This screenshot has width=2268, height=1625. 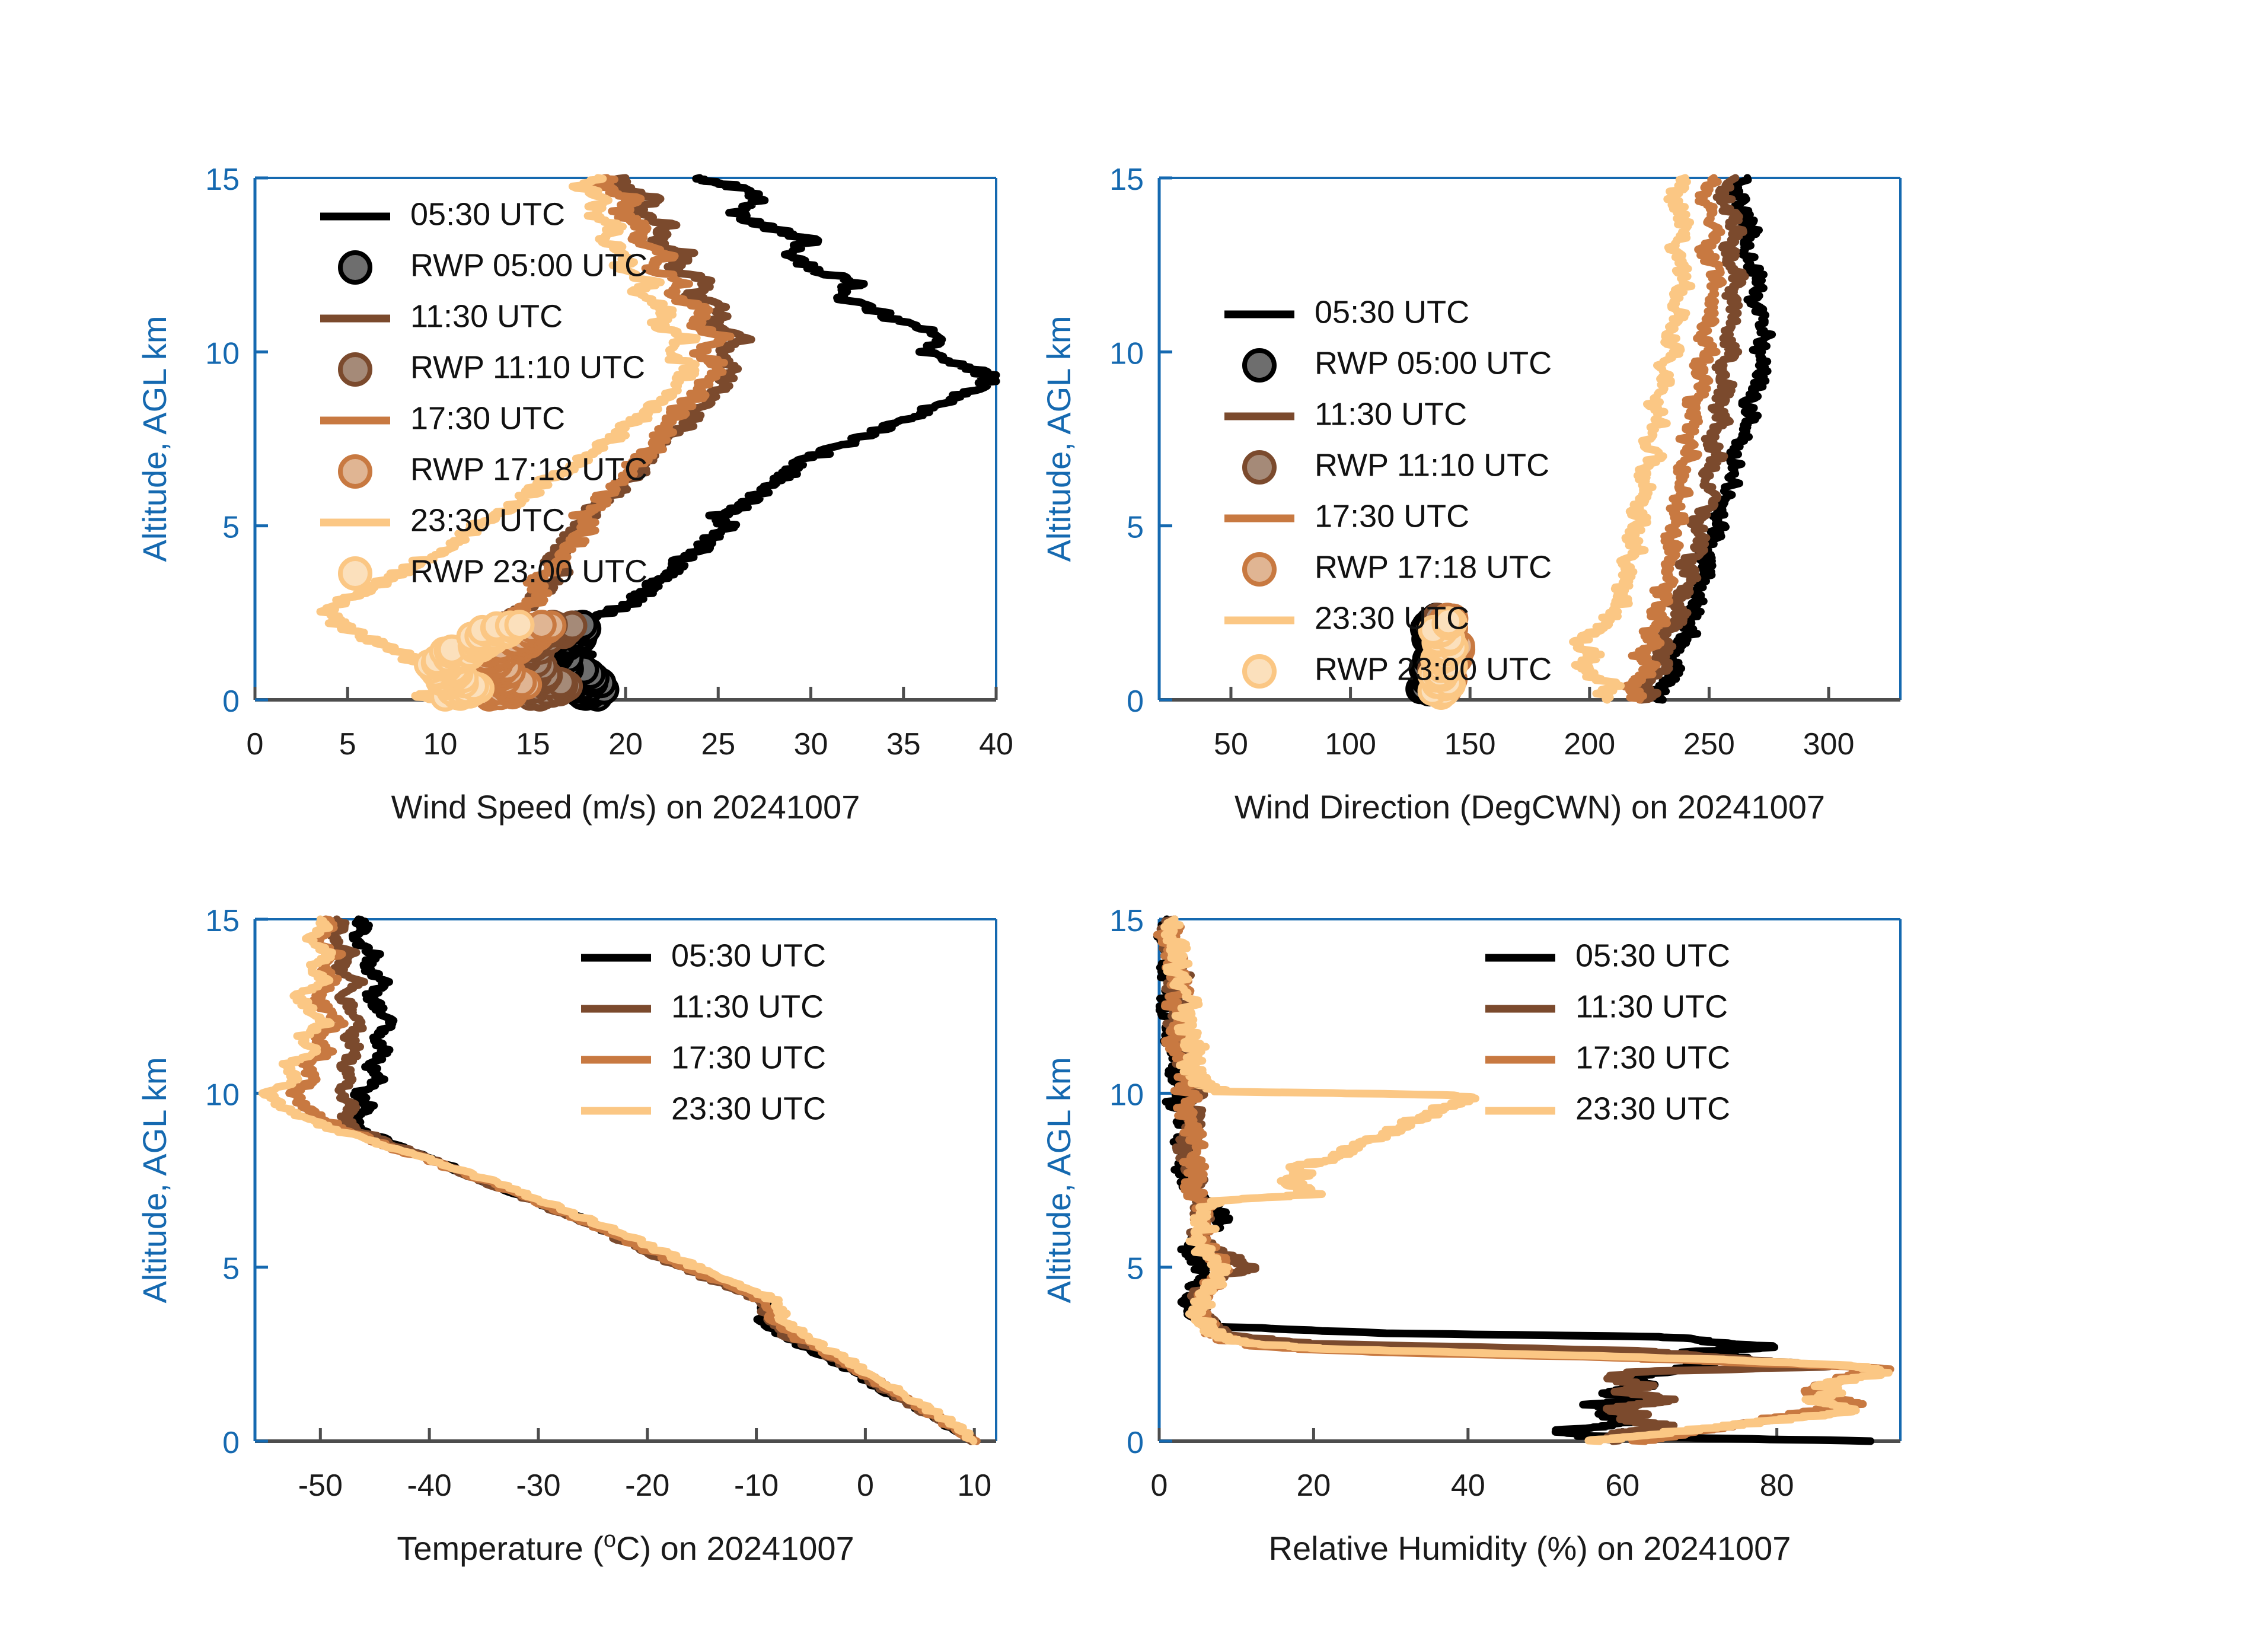 What do you see at coordinates (1530, 1548) in the screenshot?
I see `x-axis-label: Relative Humidity (%) on 20241007` at bounding box center [1530, 1548].